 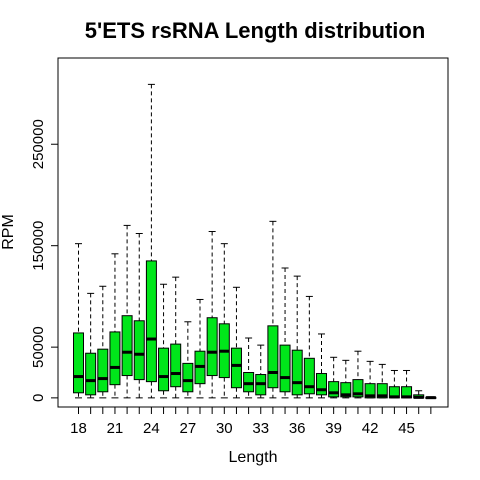 I want to click on y-tick-label: 250000, so click(x=38, y=144).